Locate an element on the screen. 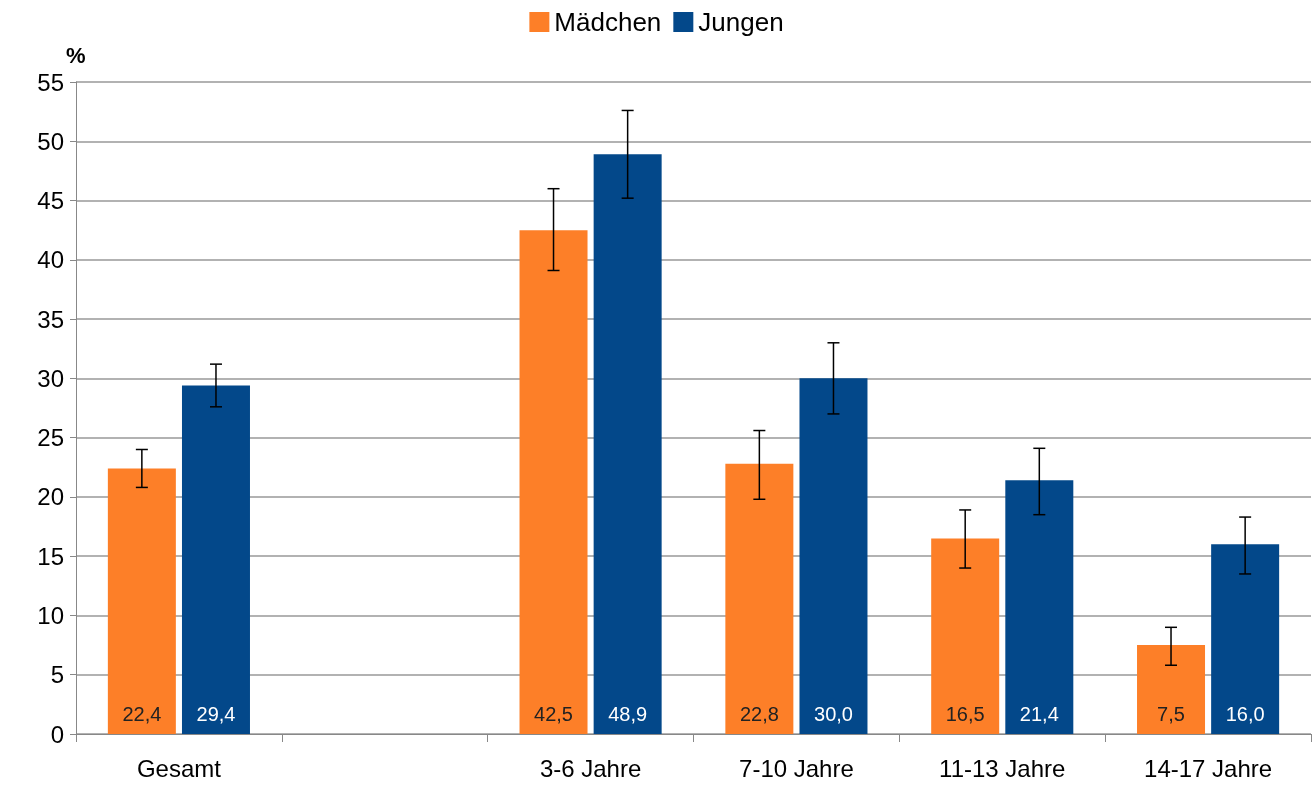  data-label: 29,4 is located at coordinates (216, 714).